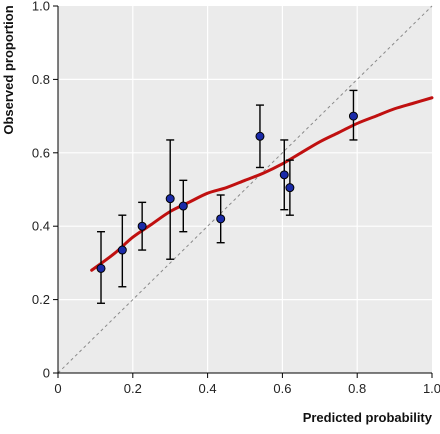 This screenshot has width=440, height=434. What do you see at coordinates (357, 388) in the screenshot?
I see `x-tick-label-4: 0.8` at bounding box center [357, 388].